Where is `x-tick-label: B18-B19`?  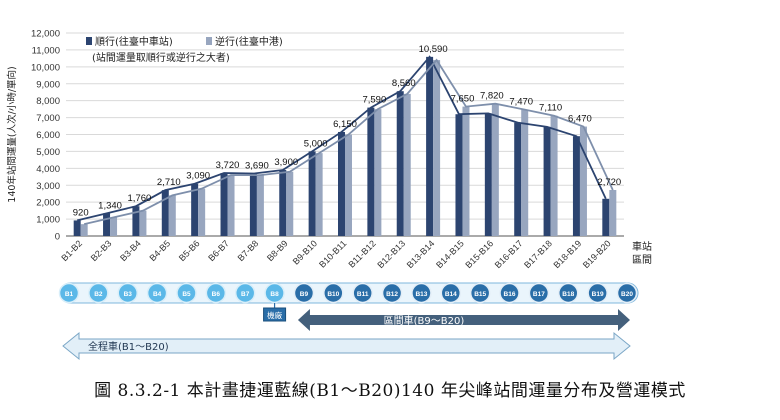 x-tick-label: B18-B19 is located at coordinates (568, 254).